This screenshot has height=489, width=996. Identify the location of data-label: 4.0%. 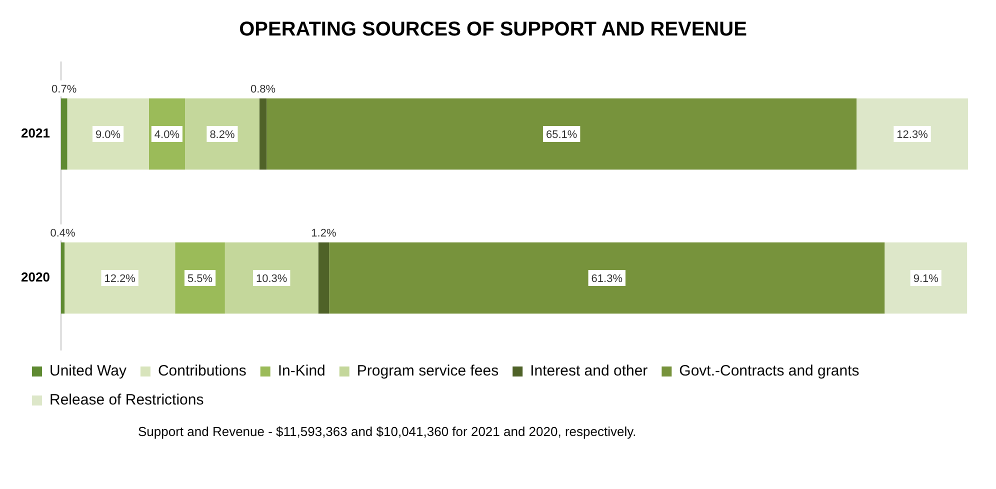
(167, 135).